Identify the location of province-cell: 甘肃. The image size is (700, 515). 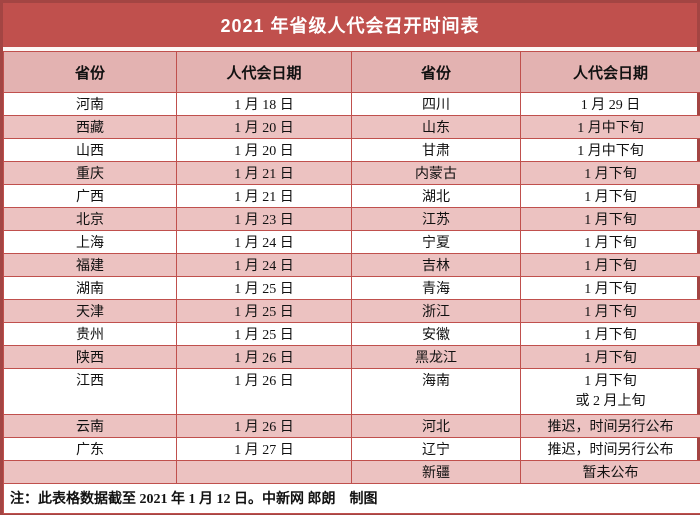
(436, 150).